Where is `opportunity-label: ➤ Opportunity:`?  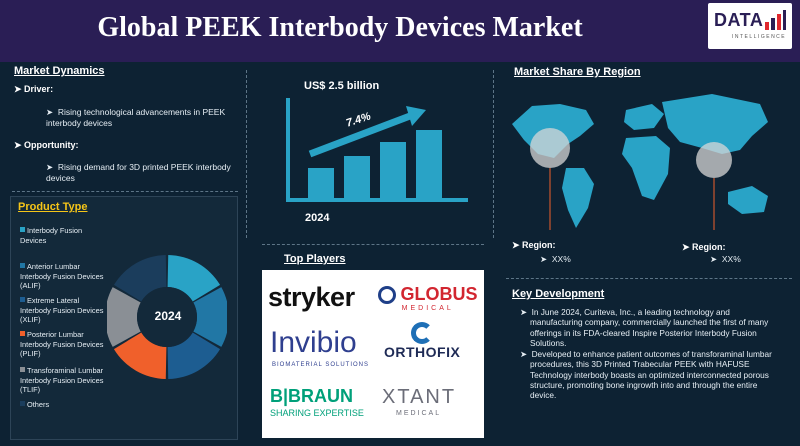 opportunity-label: ➤ Opportunity: is located at coordinates (46, 145).